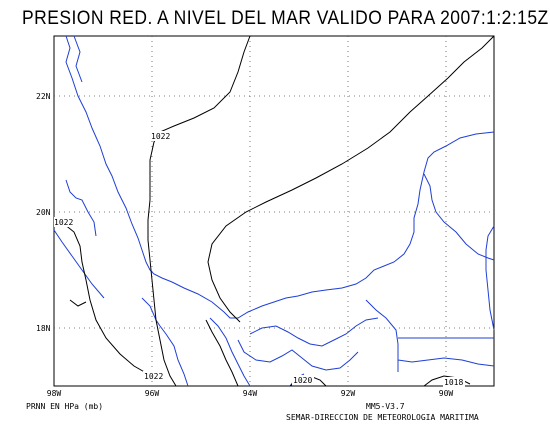 The image size is (550, 425). Describe the element at coordinates (78, 59) in the screenshot. I see `laguna-coast` at that location.